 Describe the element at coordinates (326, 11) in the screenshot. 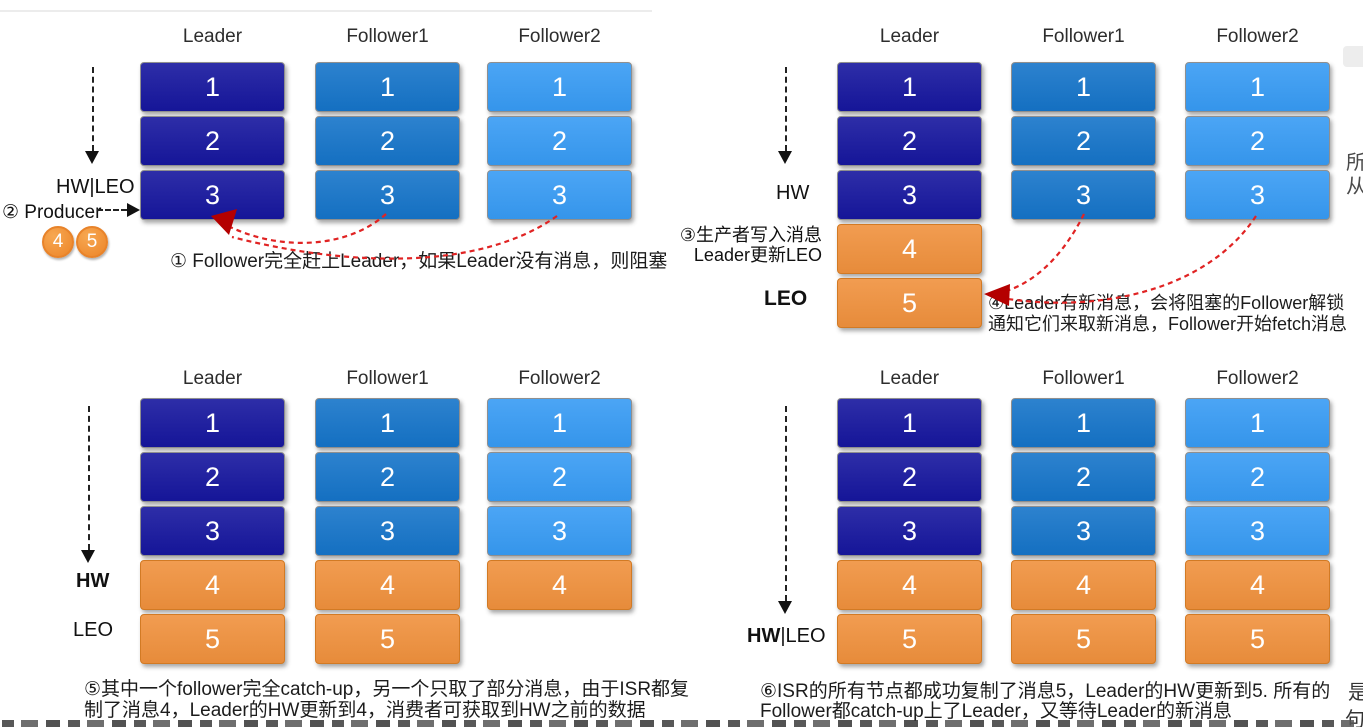

I see `top-divider` at that location.